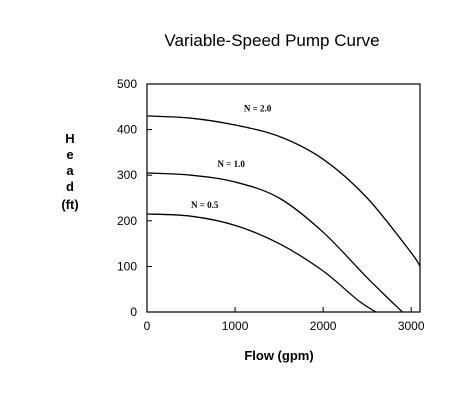  I want to click on y-tick-label: 100, so click(127, 266).